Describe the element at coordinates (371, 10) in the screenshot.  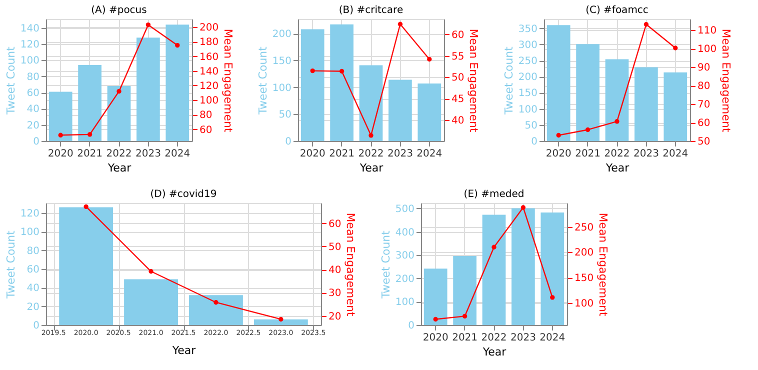
I see `chart-title: (B) #critcare` at that location.